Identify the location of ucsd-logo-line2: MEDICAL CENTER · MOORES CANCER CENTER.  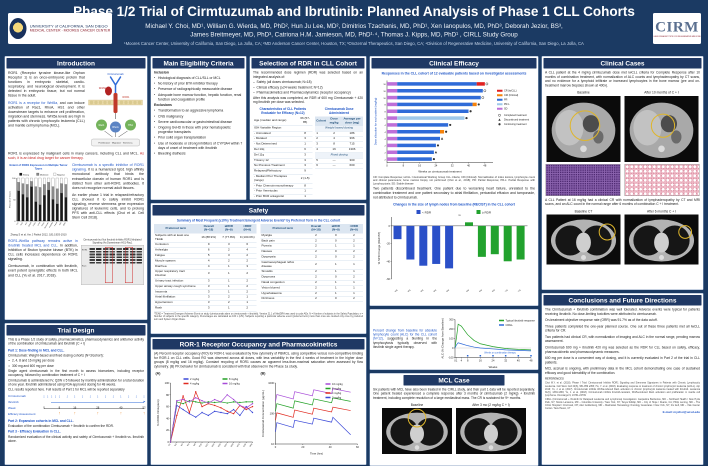
(70, 30).